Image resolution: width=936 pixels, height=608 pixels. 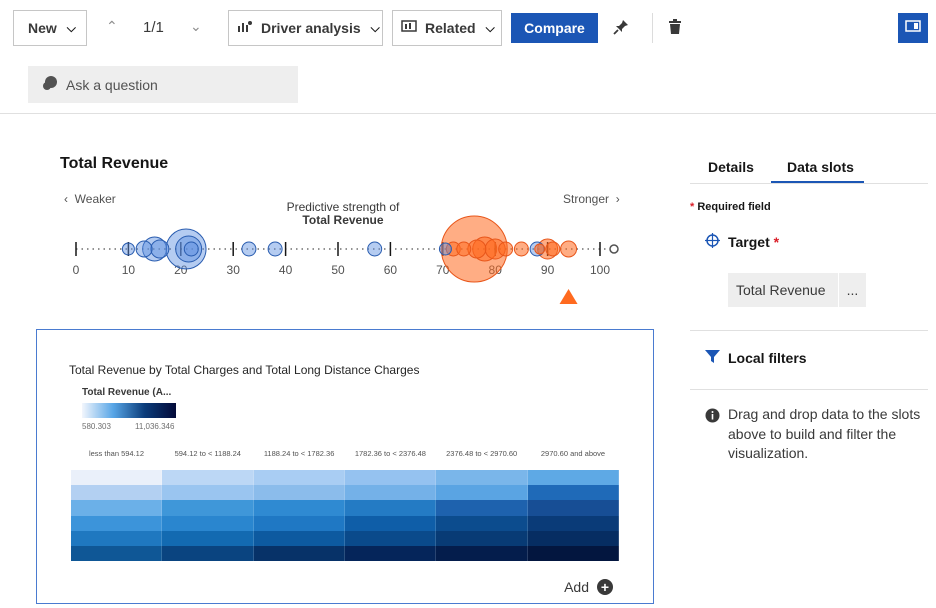 What do you see at coordinates (482, 453) in the screenshot?
I see `column-label: 2376.48 to < 2970.60` at bounding box center [482, 453].